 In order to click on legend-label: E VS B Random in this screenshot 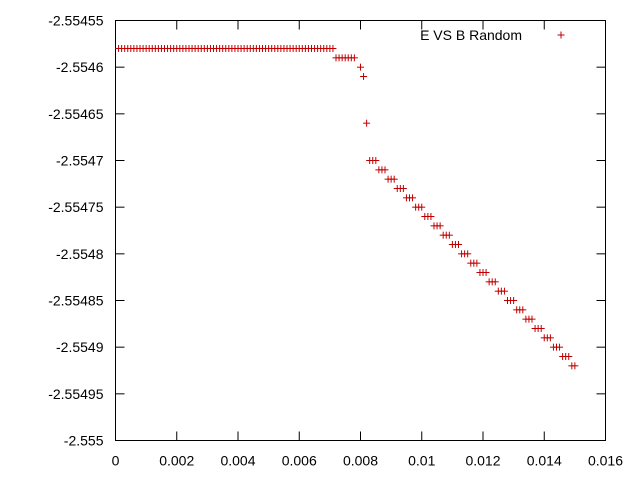, I will do `click(471, 35)`.